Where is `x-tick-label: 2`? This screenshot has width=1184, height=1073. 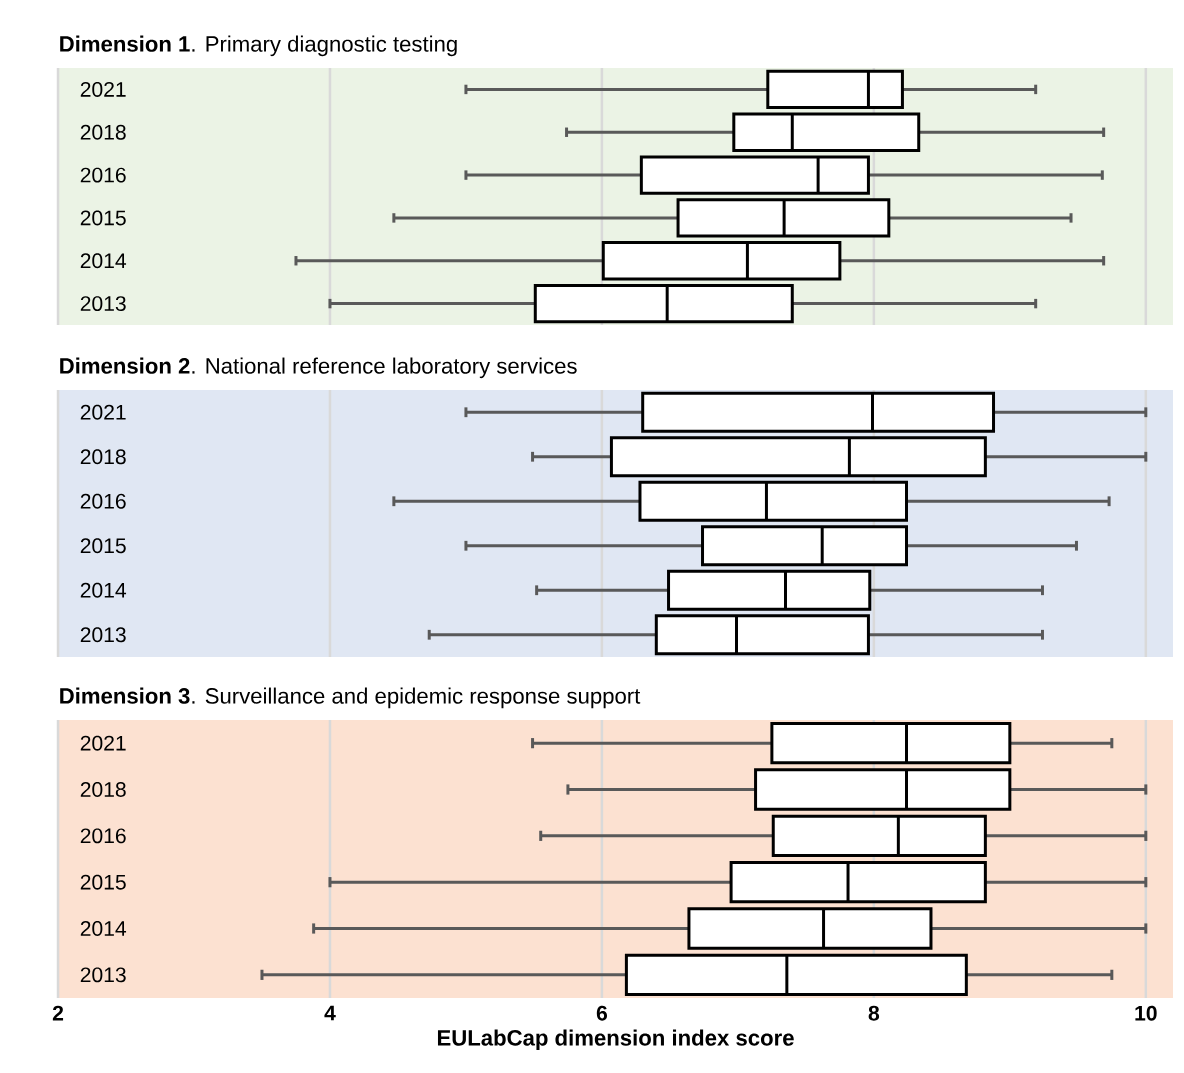 x-tick-label: 2 is located at coordinates (58, 1013).